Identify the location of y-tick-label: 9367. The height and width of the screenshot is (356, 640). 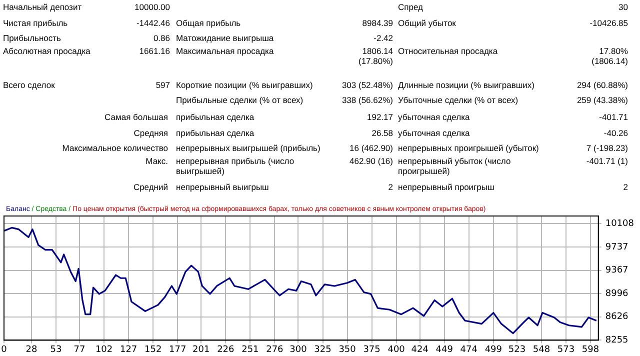
(616, 271).